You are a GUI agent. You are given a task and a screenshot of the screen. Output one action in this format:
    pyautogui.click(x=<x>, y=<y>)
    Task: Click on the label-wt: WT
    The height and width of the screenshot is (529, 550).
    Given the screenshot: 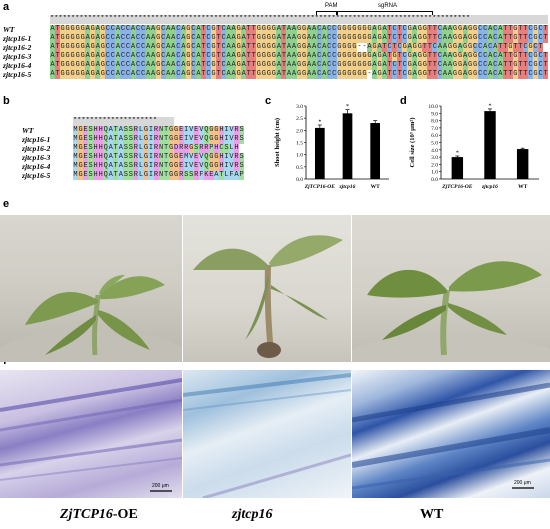 What is the action you would take?
    pyautogui.click(x=432, y=514)
    